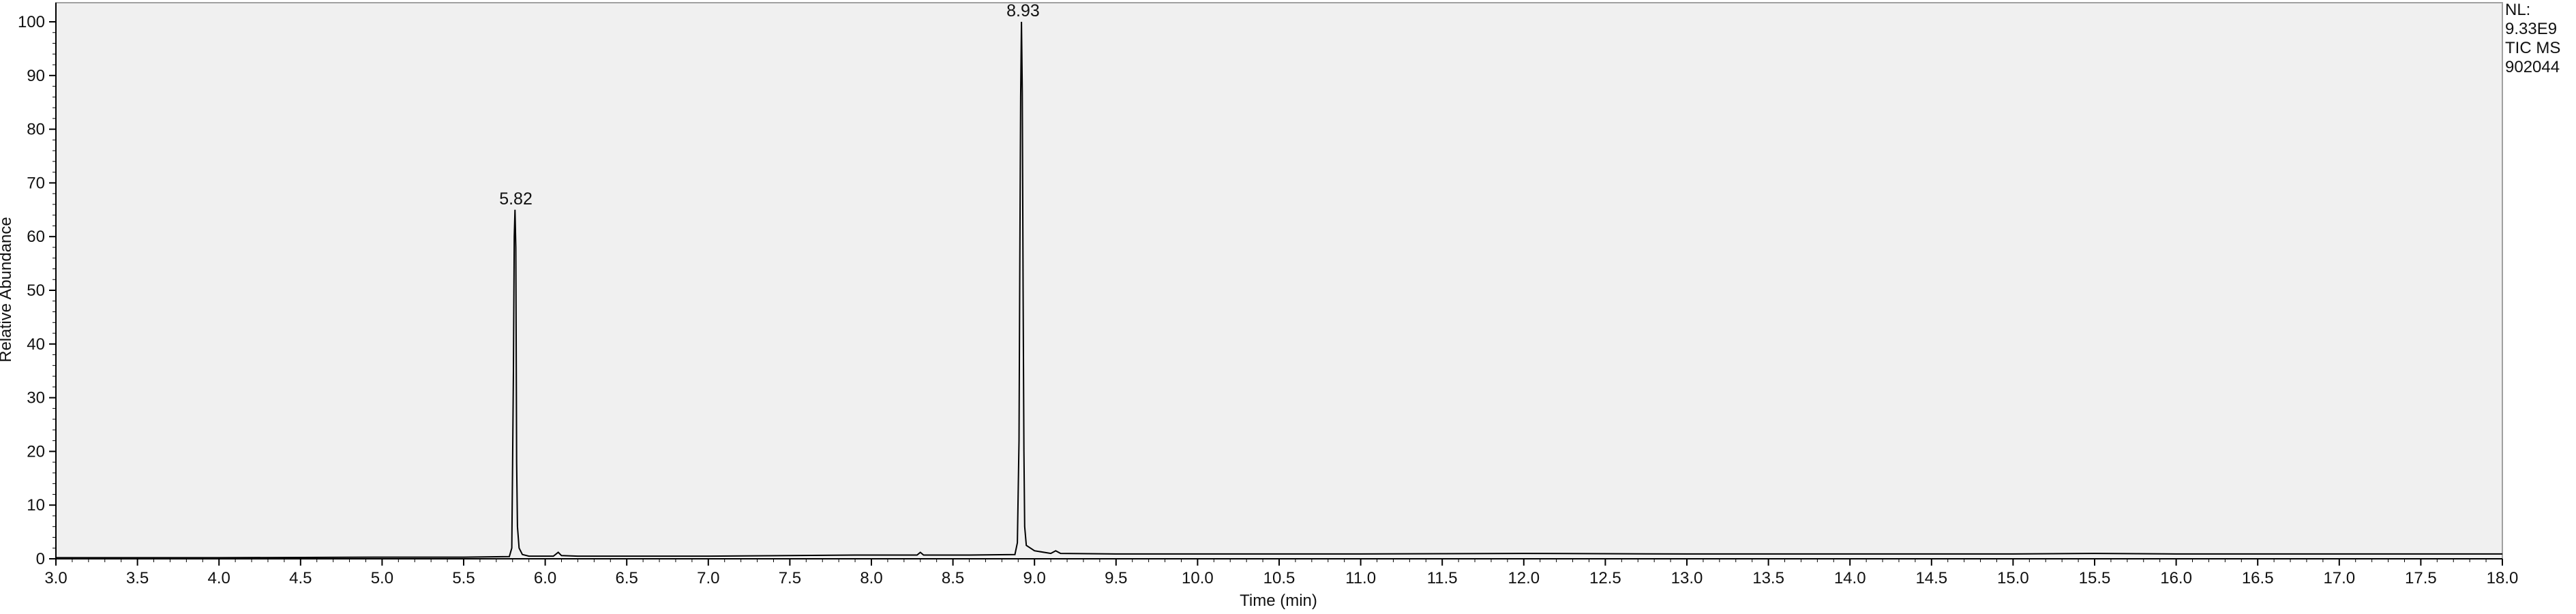 This screenshot has width=2576, height=614. I want to click on x-tick-label: 7.0, so click(708, 578).